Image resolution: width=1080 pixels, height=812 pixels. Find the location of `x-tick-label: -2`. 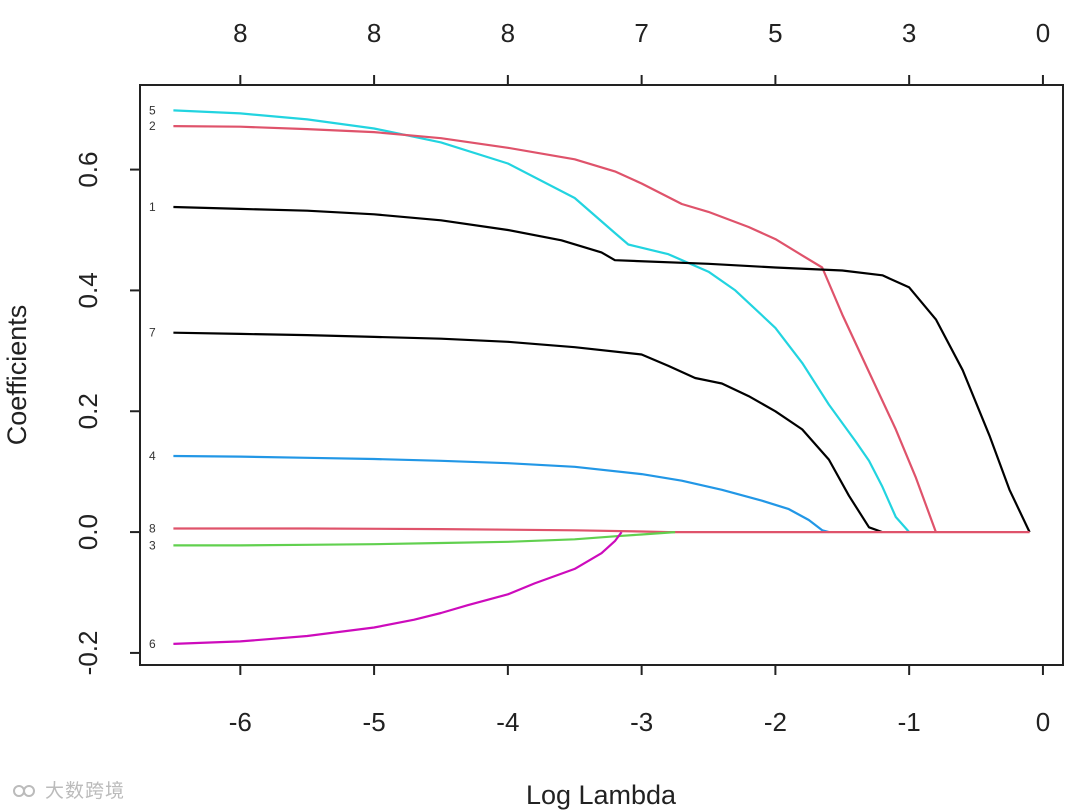

x-tick-label: -2 is located at coordinates (775, 722).